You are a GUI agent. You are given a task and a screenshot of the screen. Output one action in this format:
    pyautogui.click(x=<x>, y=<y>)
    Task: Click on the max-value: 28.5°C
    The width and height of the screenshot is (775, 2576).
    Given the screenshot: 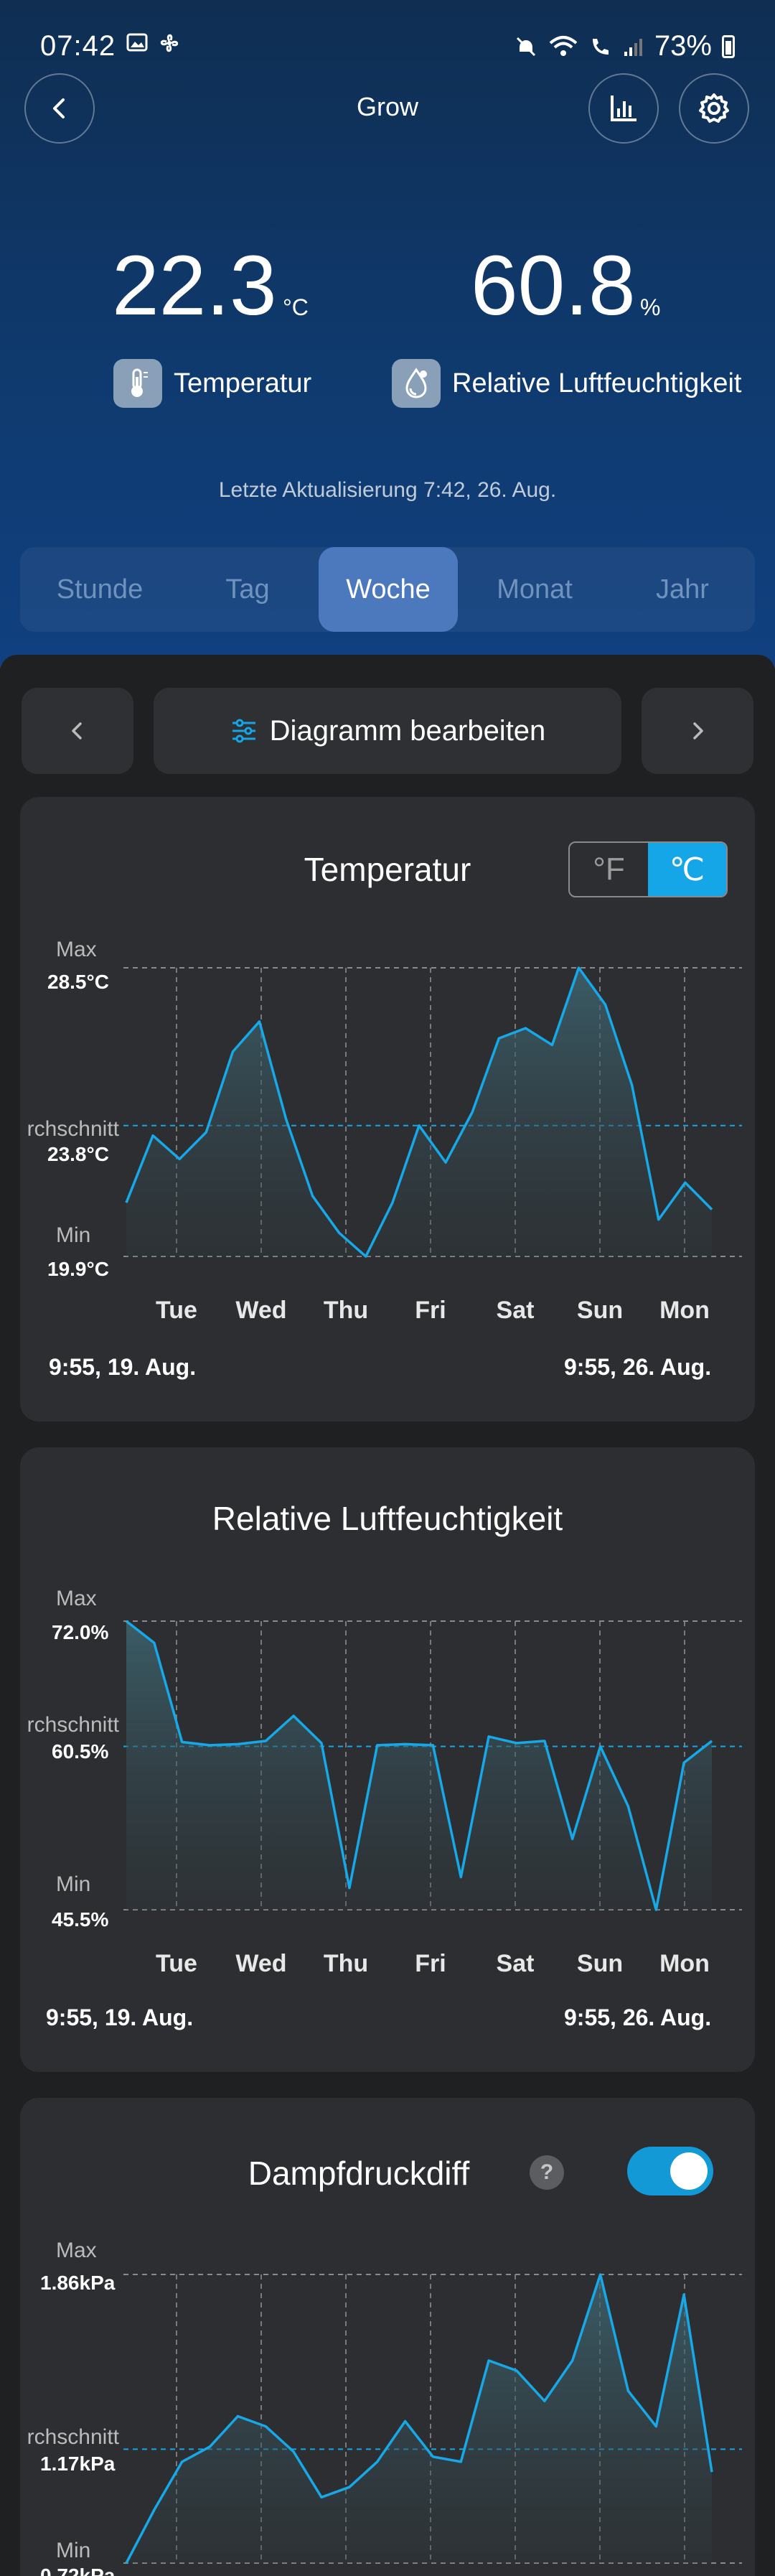 What is the action you would take?
    pyautogui.click(x=78, y=982)
    